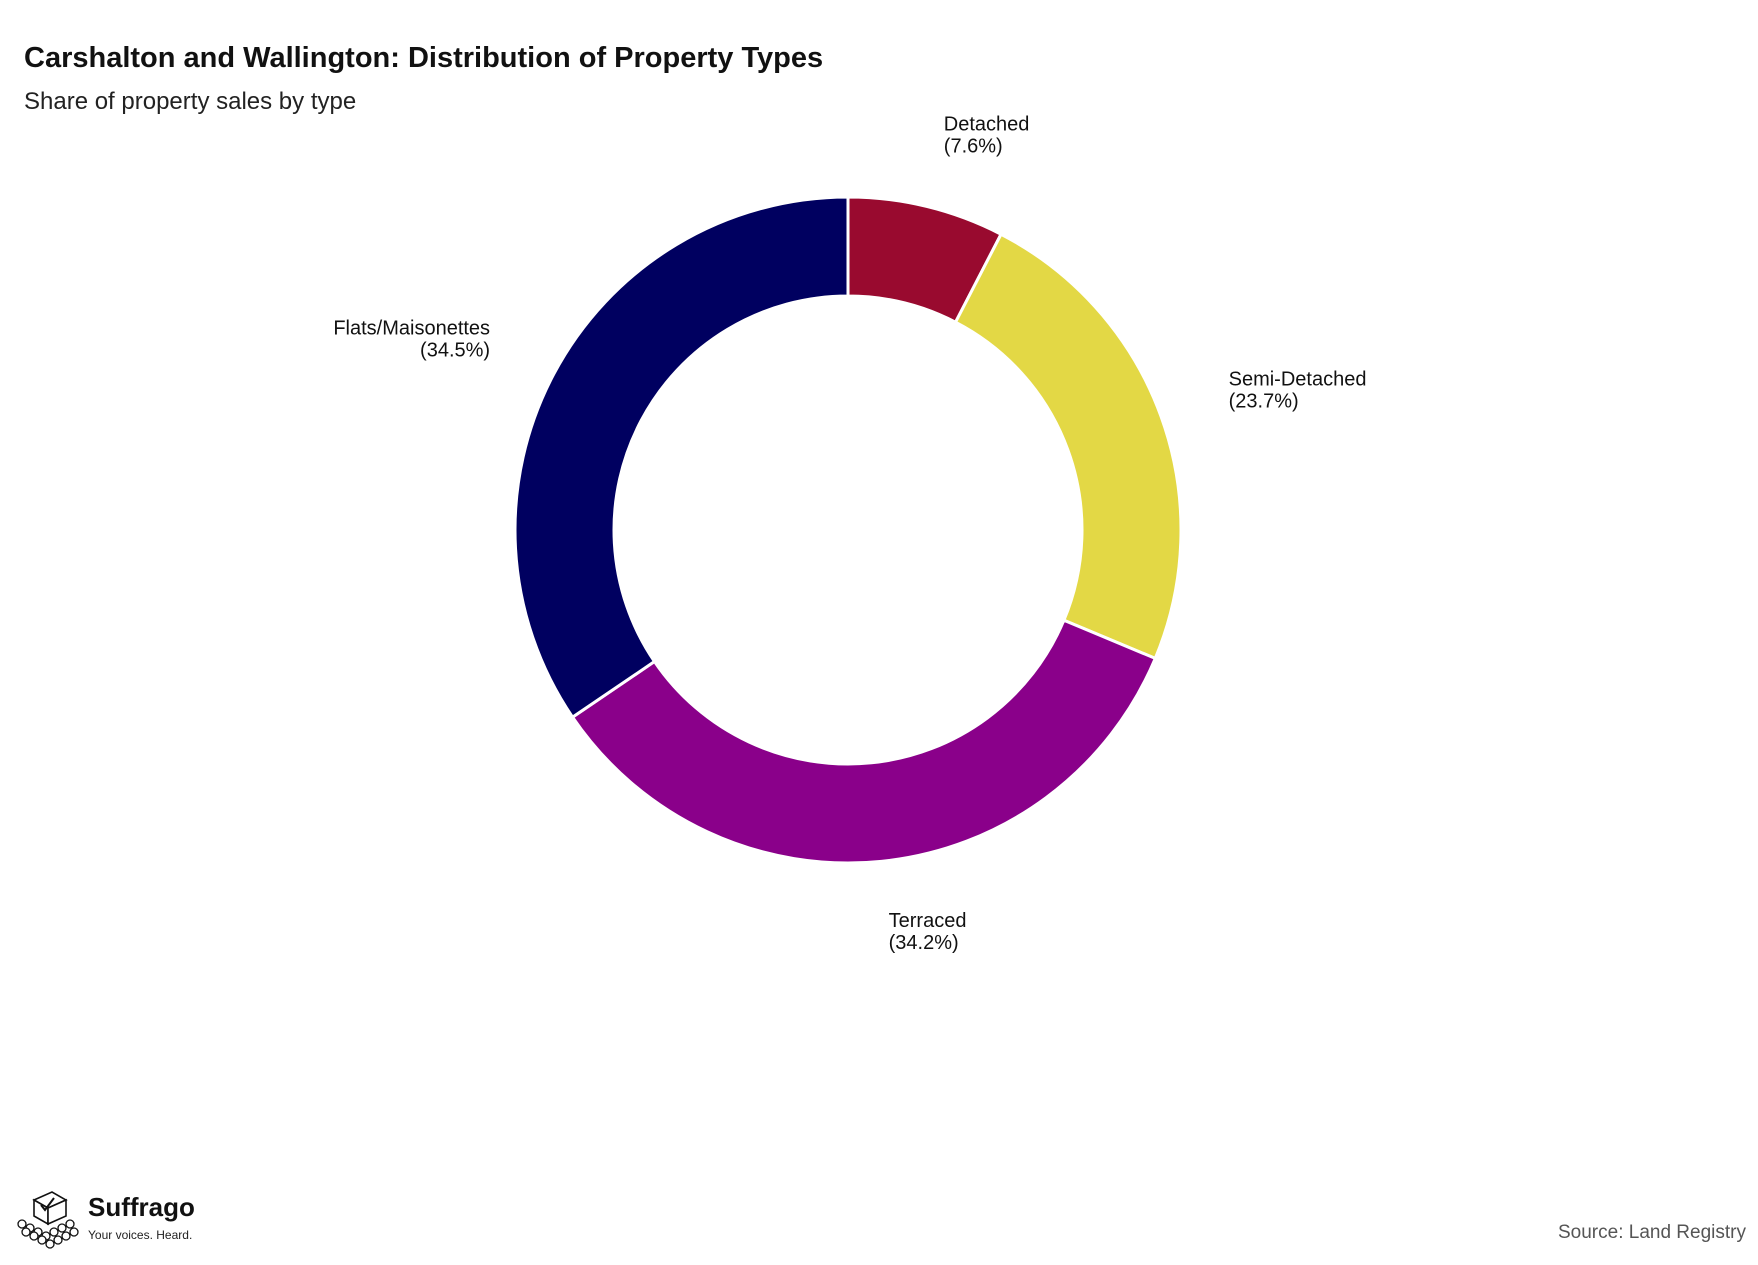 The image size is (1758, 1265). What do you see at coordinates (928, 921) in the screenshot?
I see `slice-category-label: Terraced` at bounding box center [928, 921].